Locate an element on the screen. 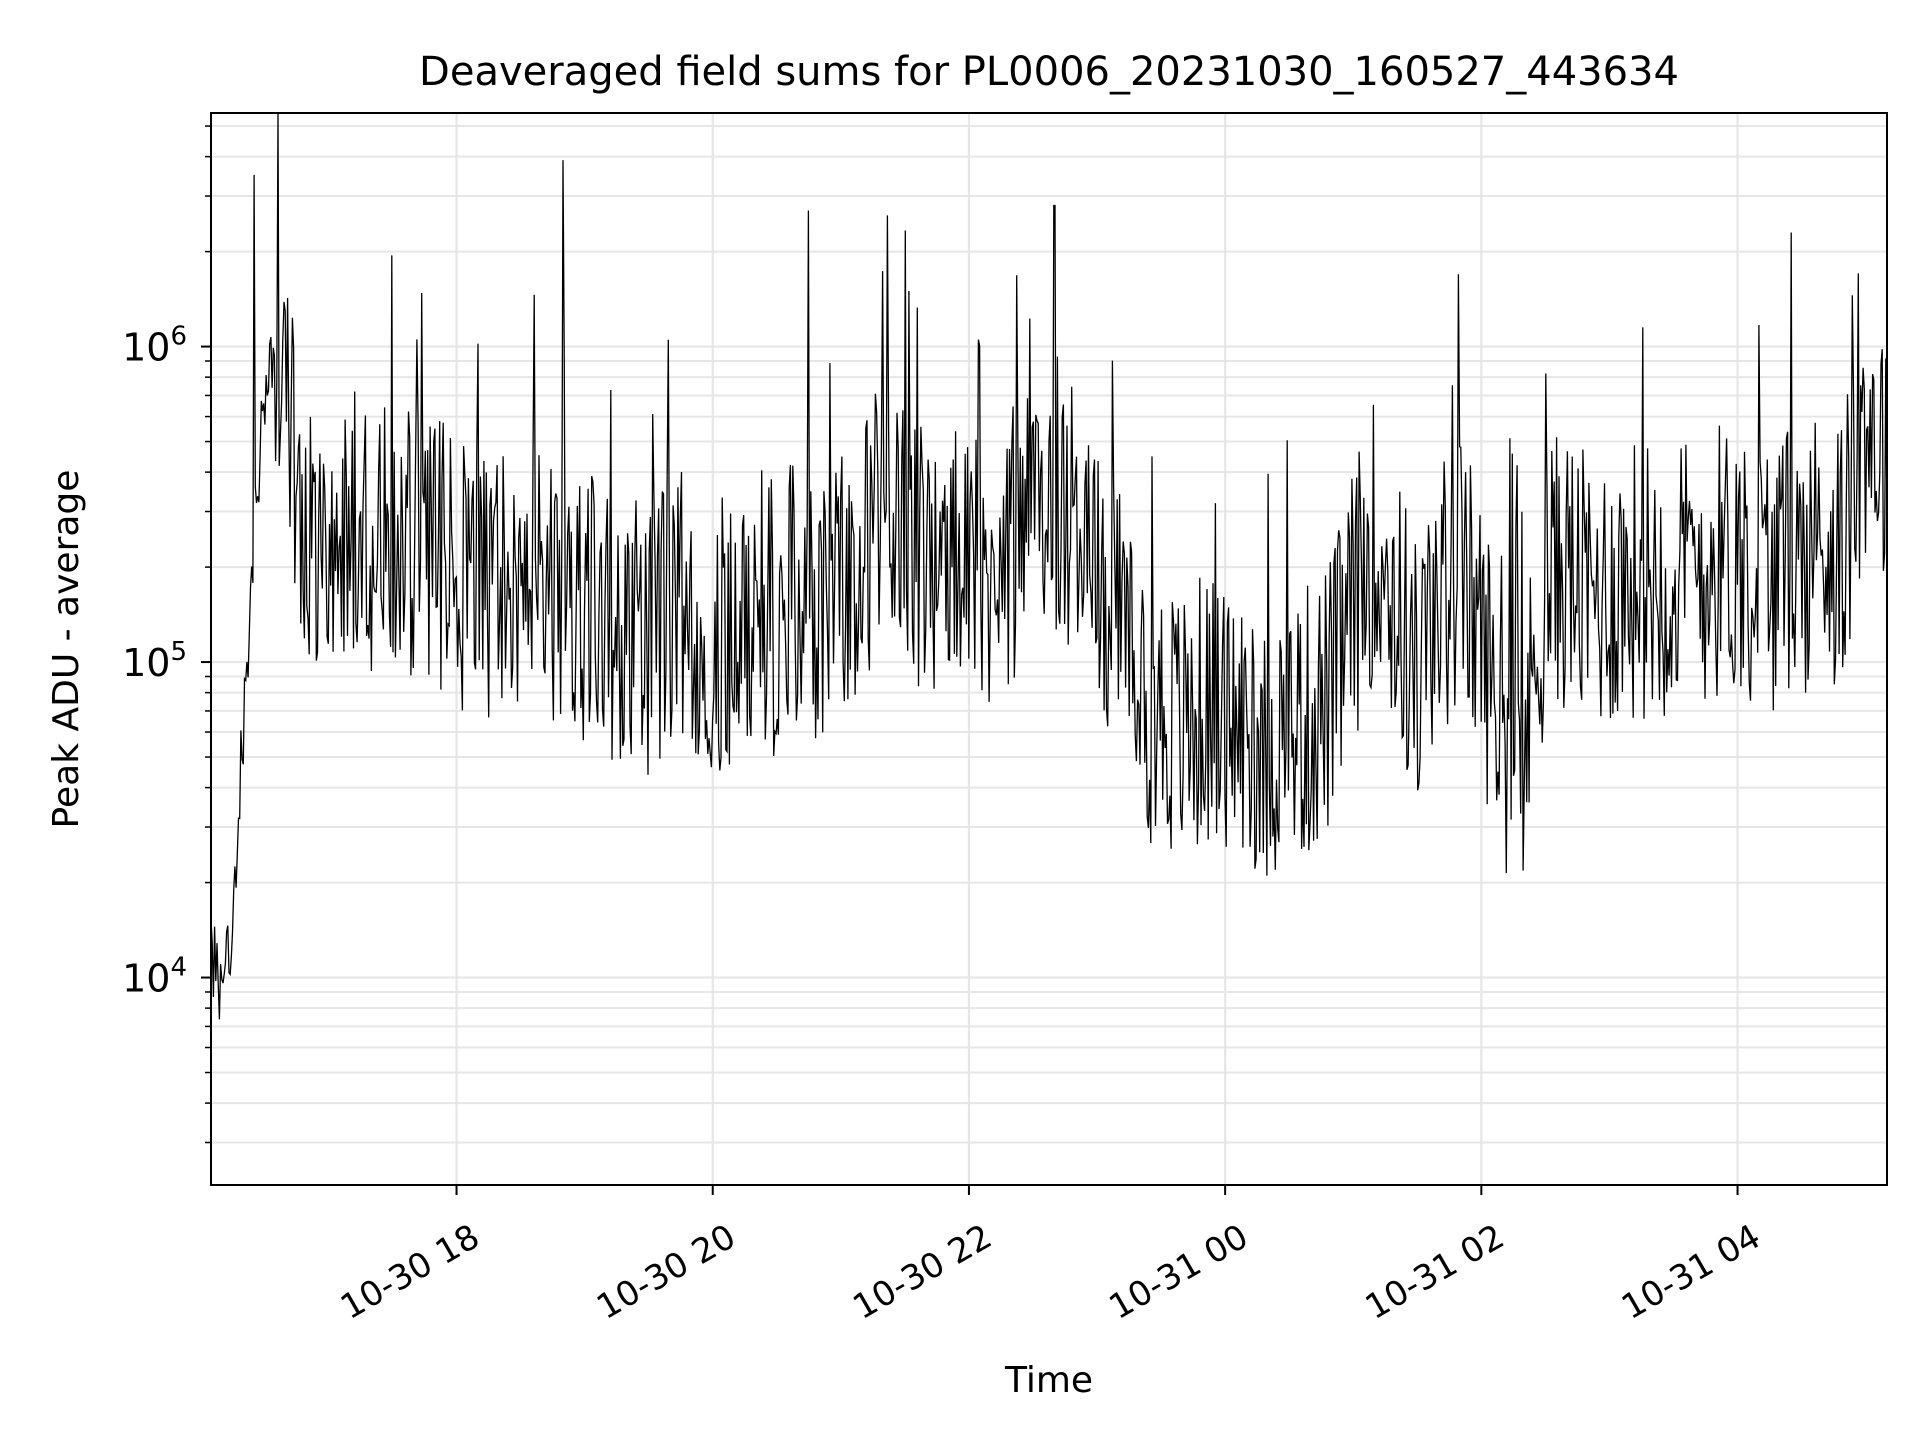 This screenshot has width=1920, height=1440. y-axis-label: Peak ADU - average is located at coordinates (66, 649).